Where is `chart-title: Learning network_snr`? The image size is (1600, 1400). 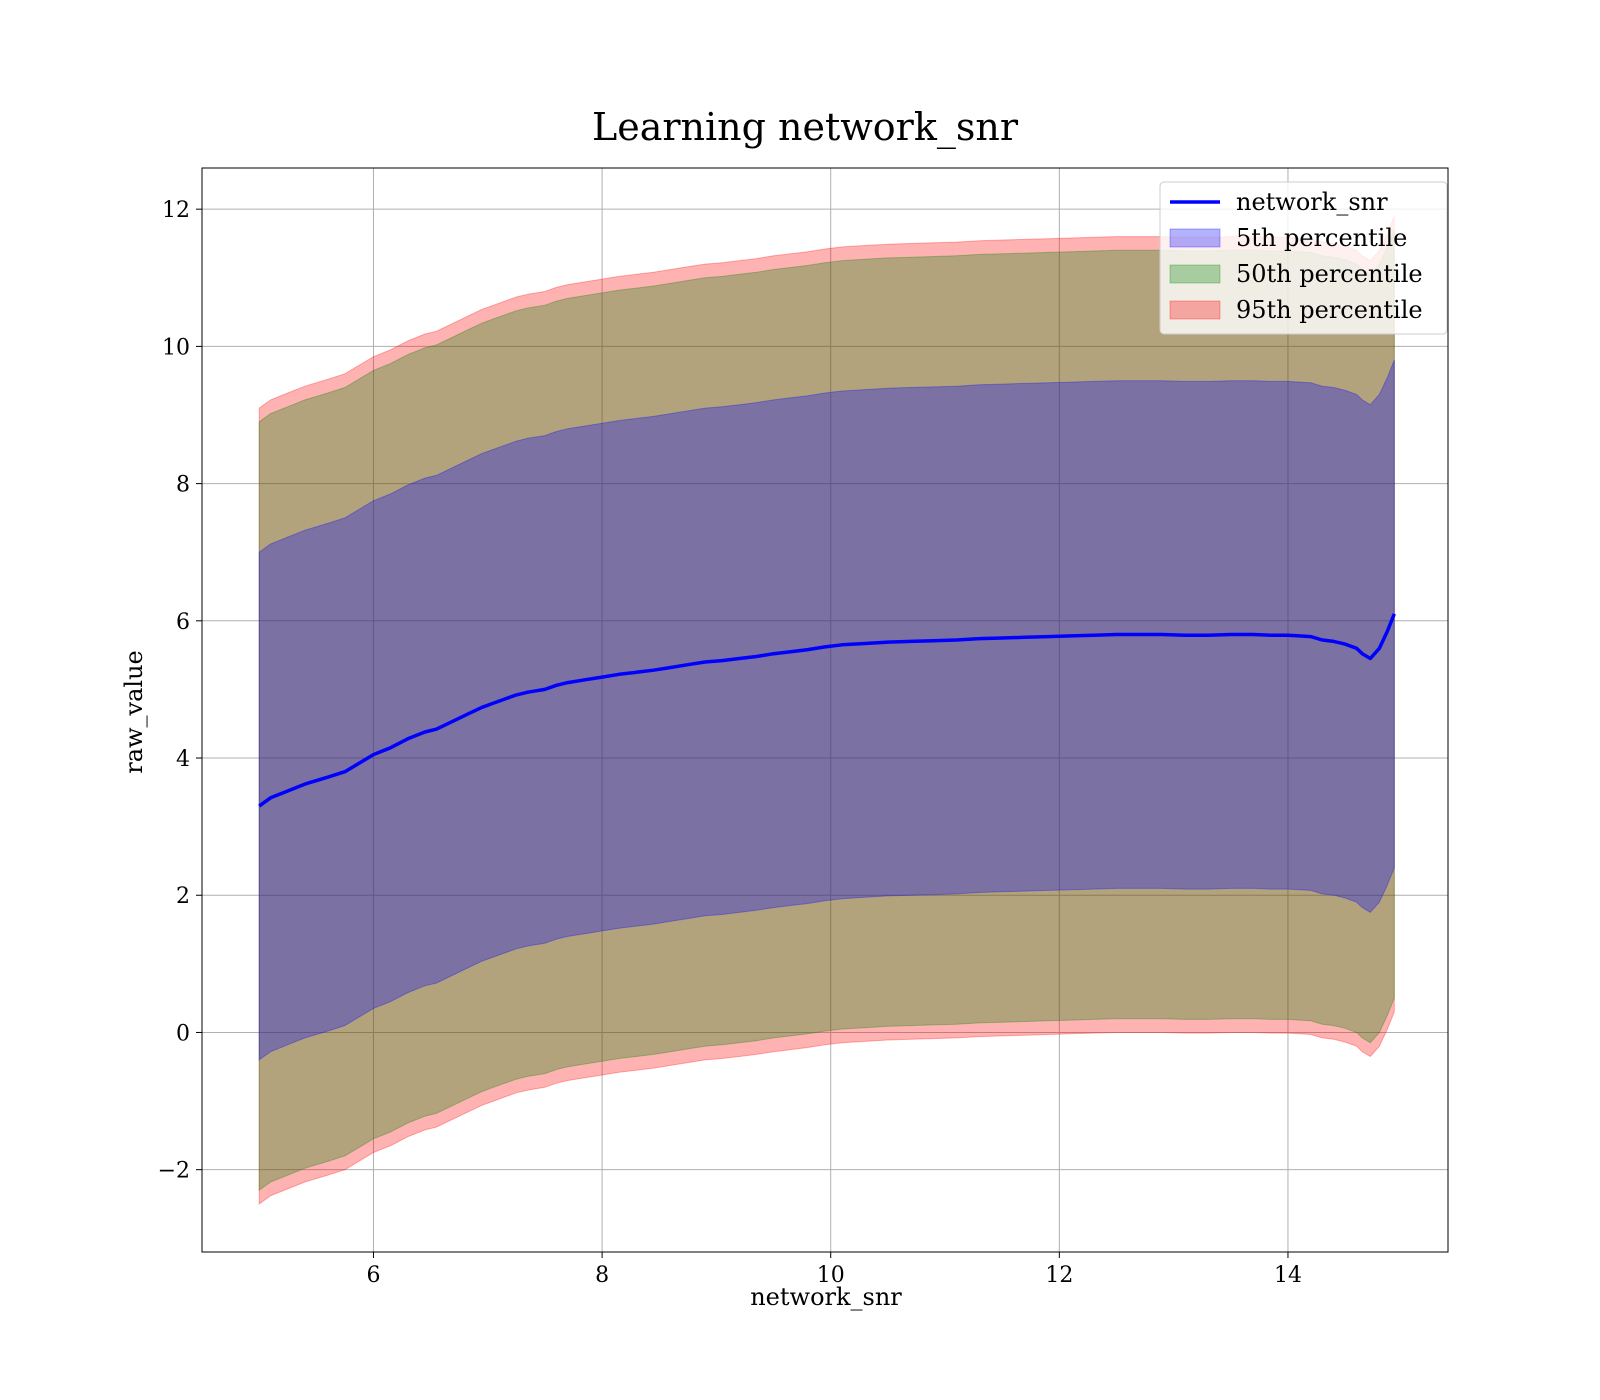 chart-title: Learning network_snr is located at coordinates (805, 127).